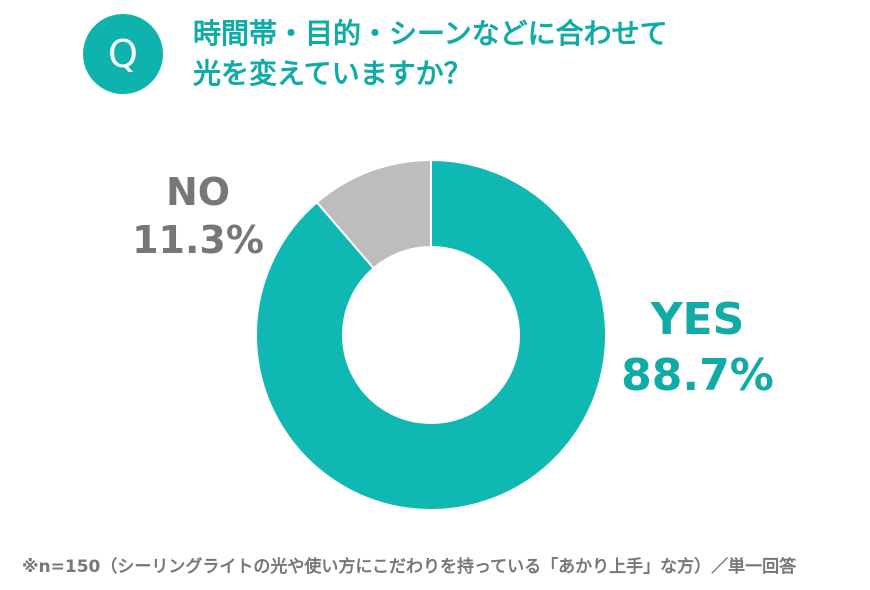  I want to click on no-category-label: NO, so click(198, 192).